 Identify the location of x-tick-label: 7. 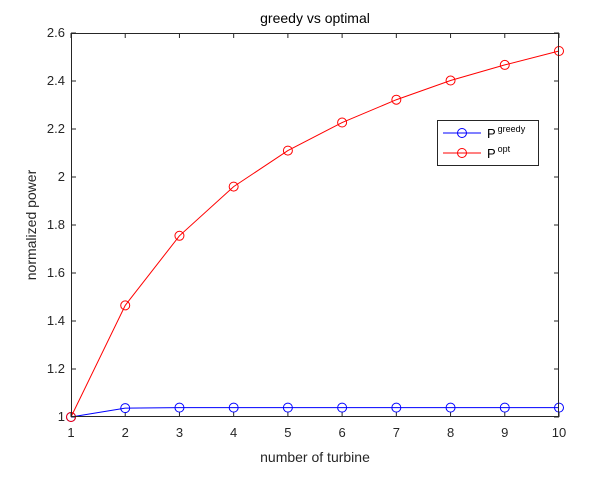
(396, 432).